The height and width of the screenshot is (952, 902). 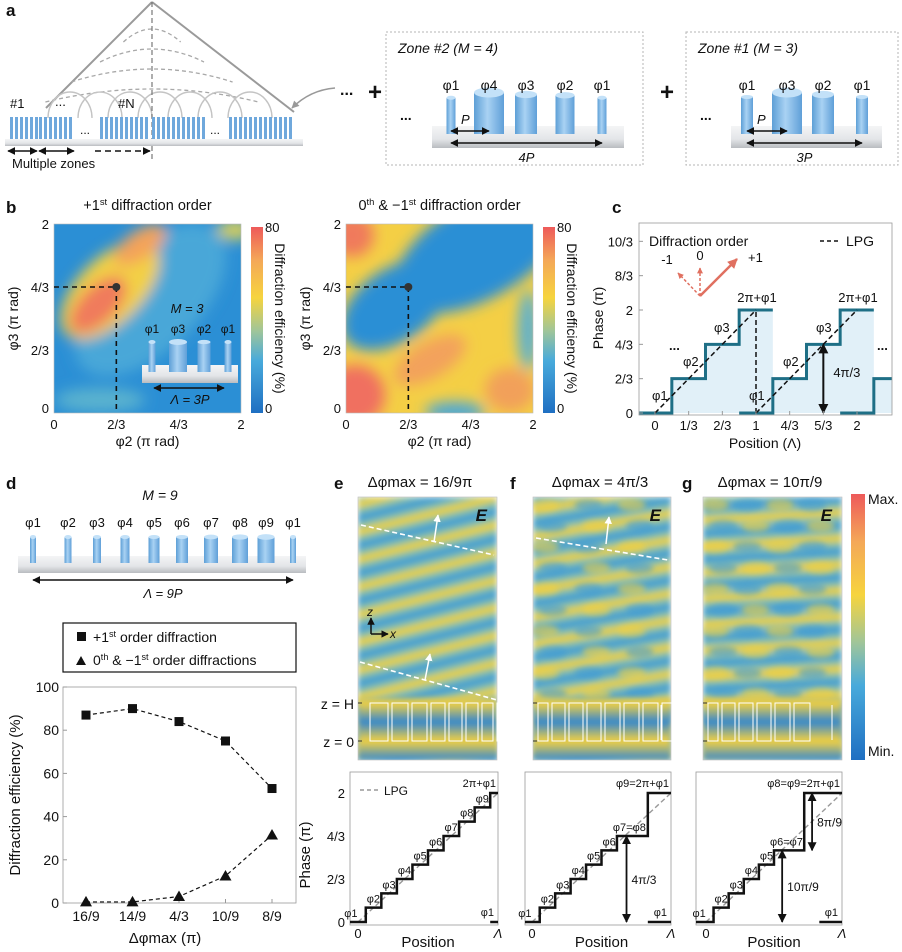 What do you see at coordinates (602, 549) in the screenshot?
I see `wavefront-line` at bounding box center [602, 549].